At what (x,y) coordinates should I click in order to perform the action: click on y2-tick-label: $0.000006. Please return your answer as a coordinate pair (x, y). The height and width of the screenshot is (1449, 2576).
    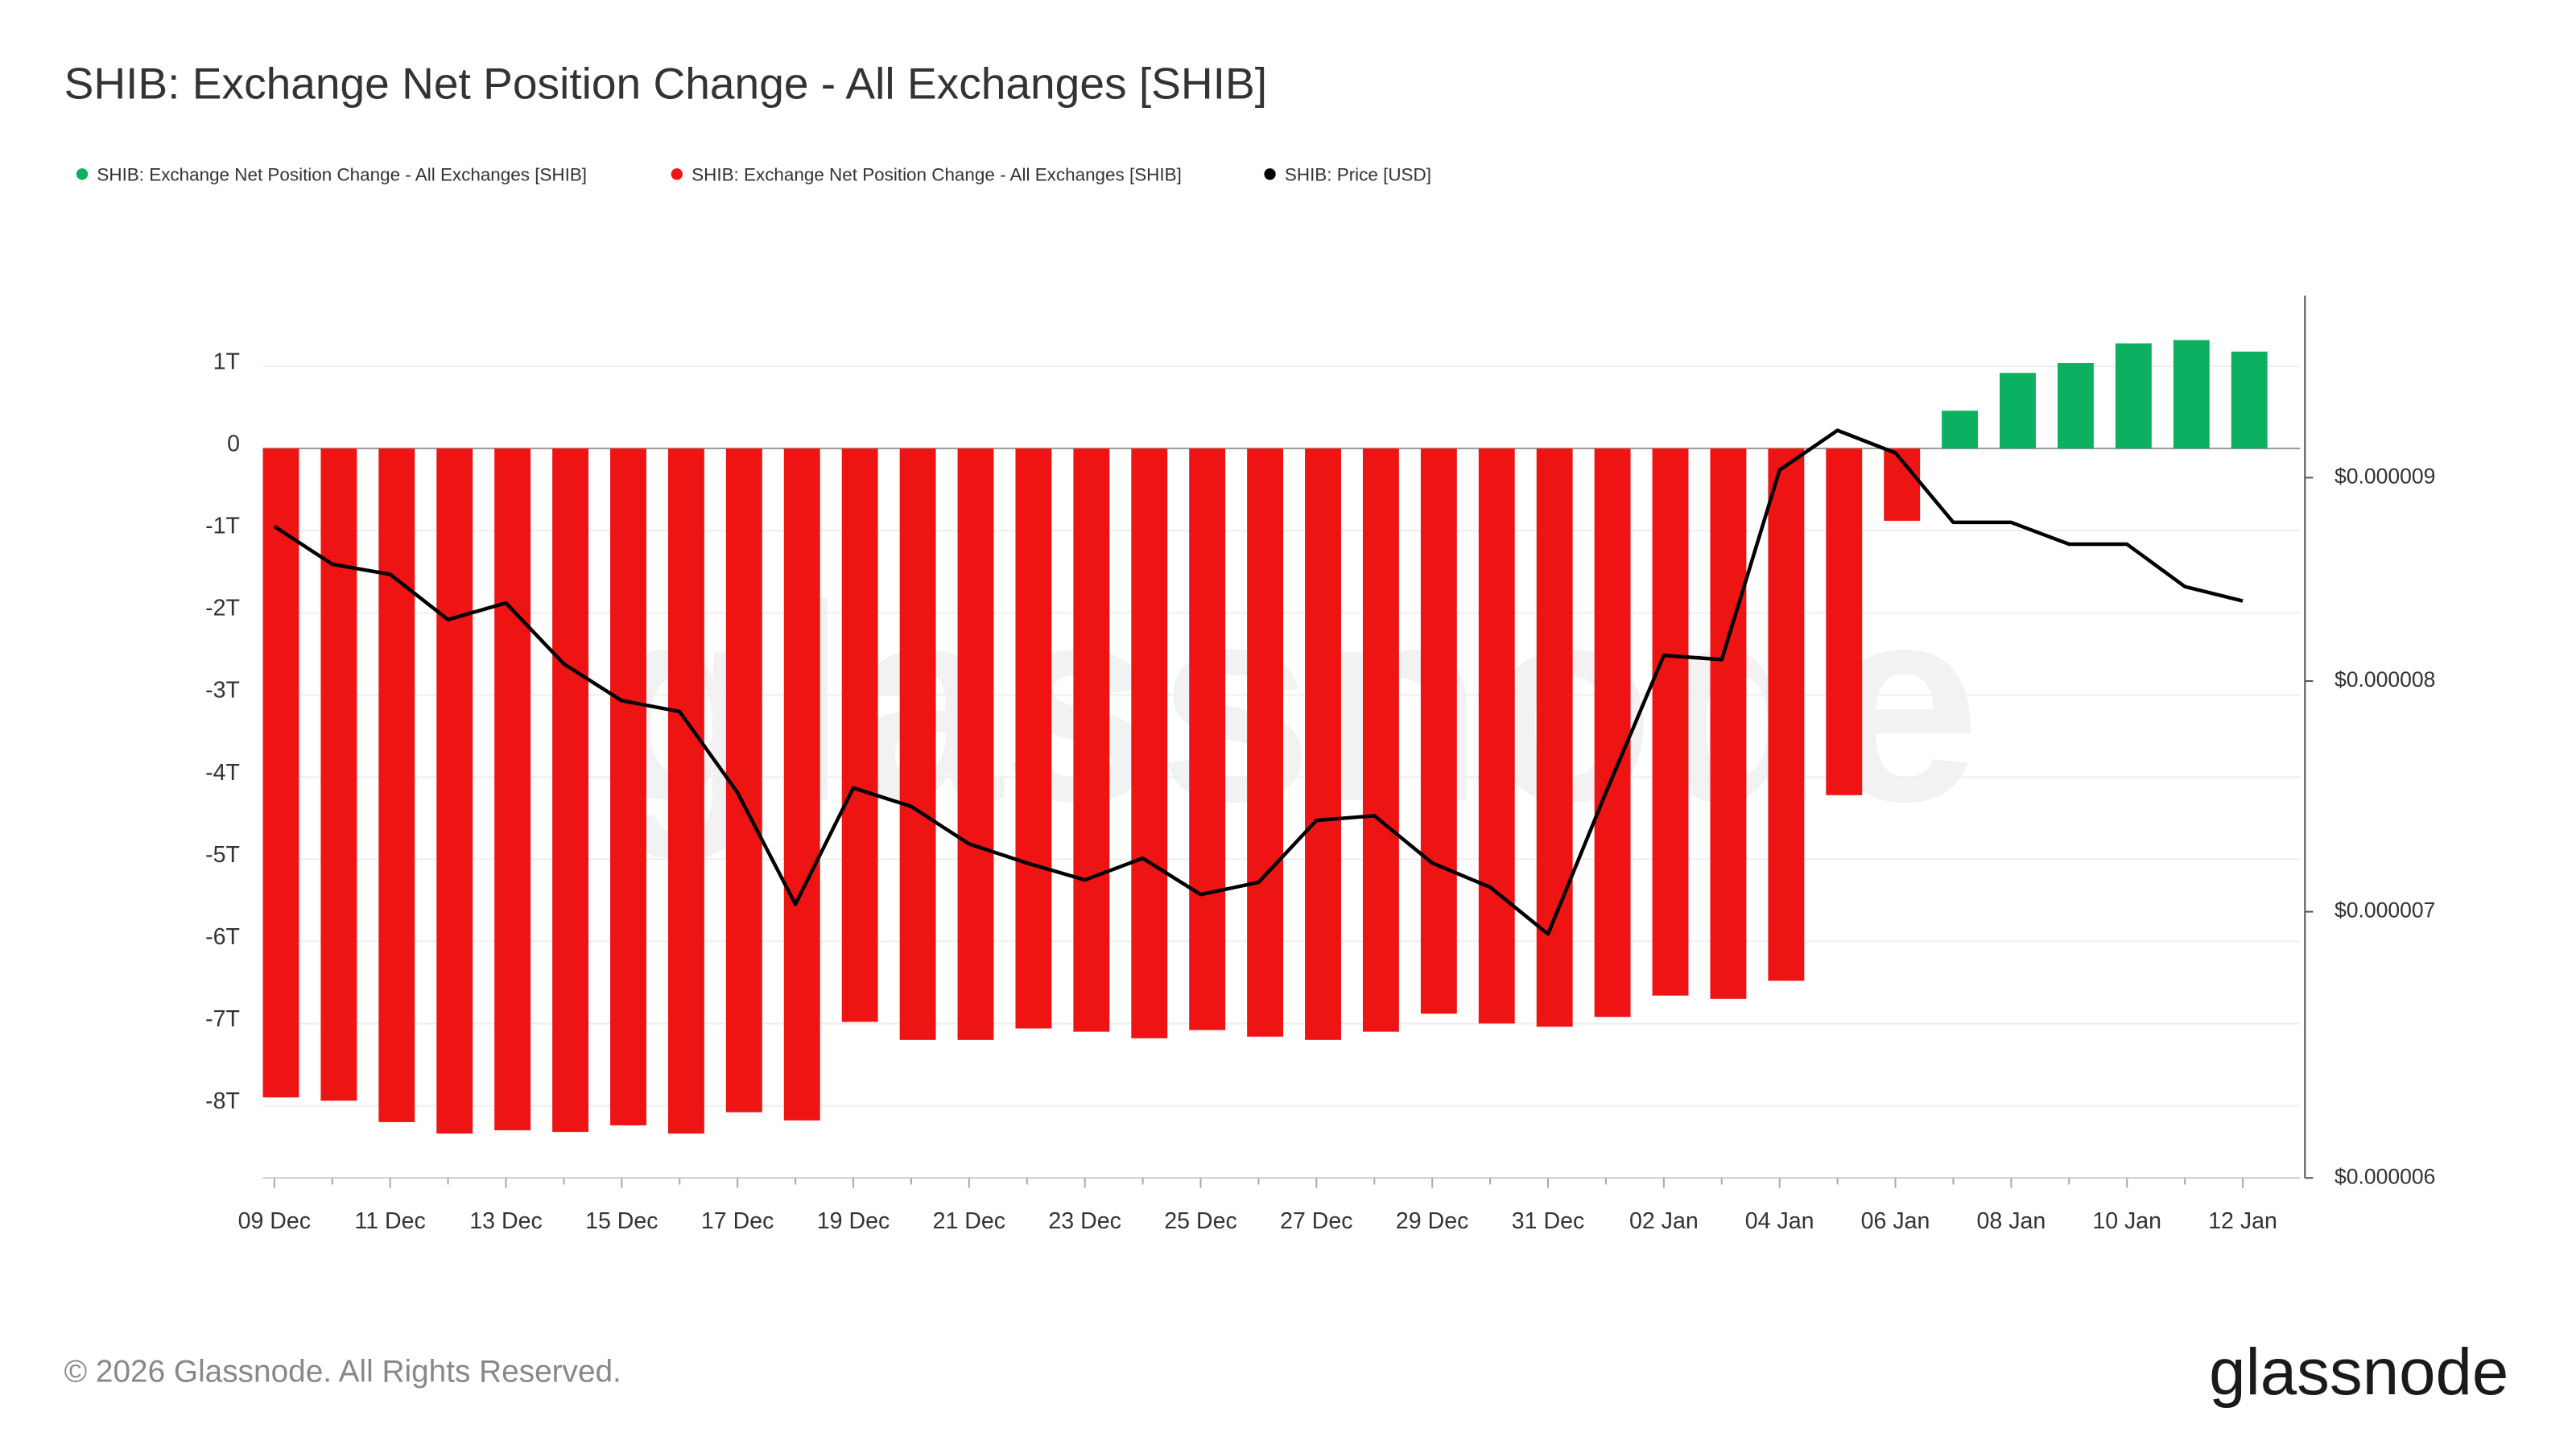
    Looking at the image, I should click on (2384, 1176).